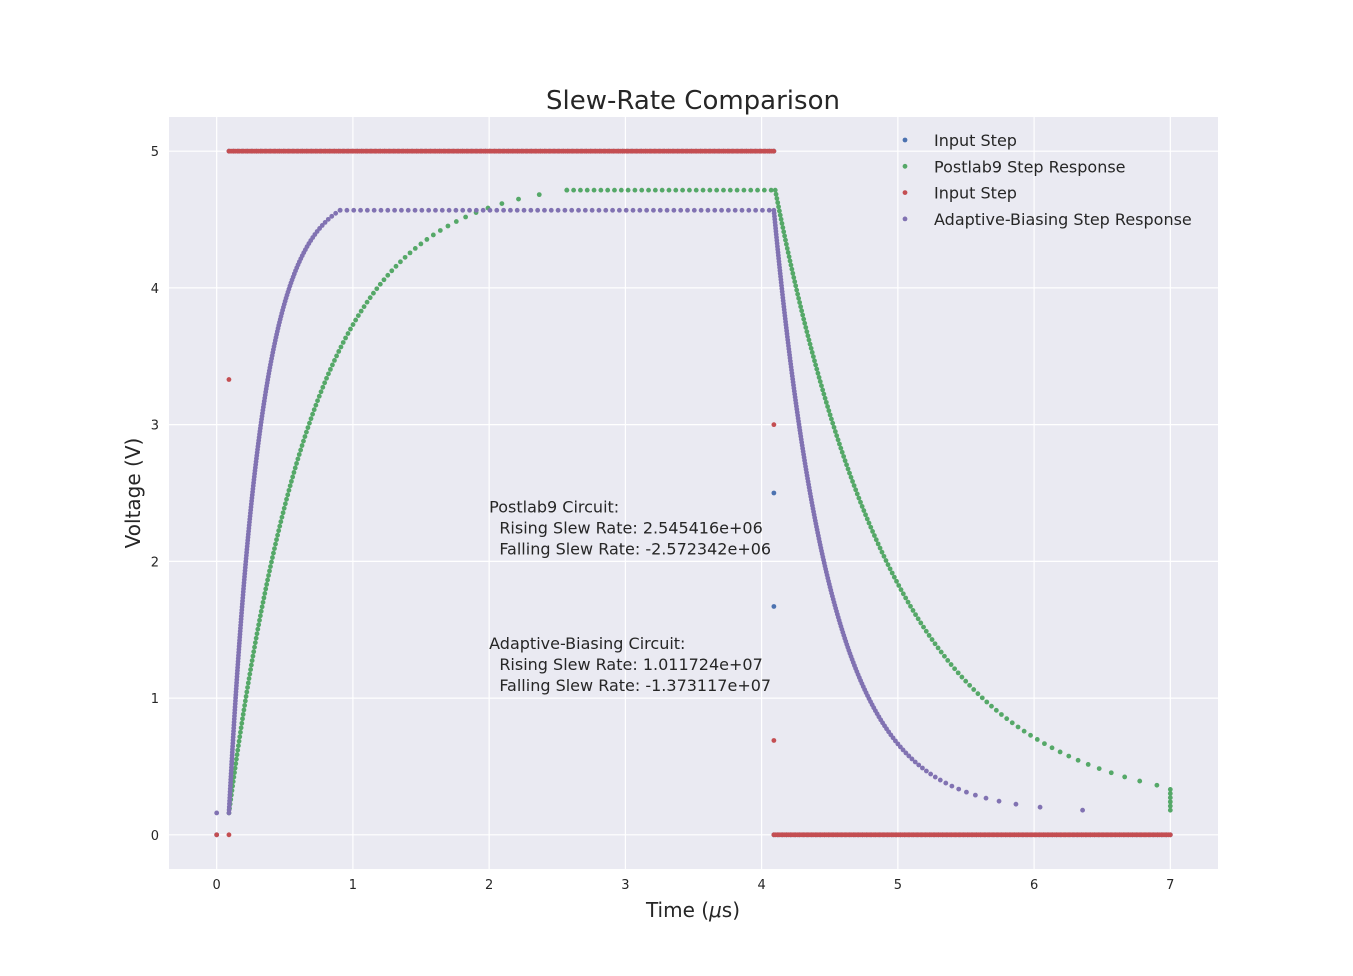 This screenshot has height=976, width=1353. I want to click on legend-label: Postlab9 Step Response, so click(1030, 166).